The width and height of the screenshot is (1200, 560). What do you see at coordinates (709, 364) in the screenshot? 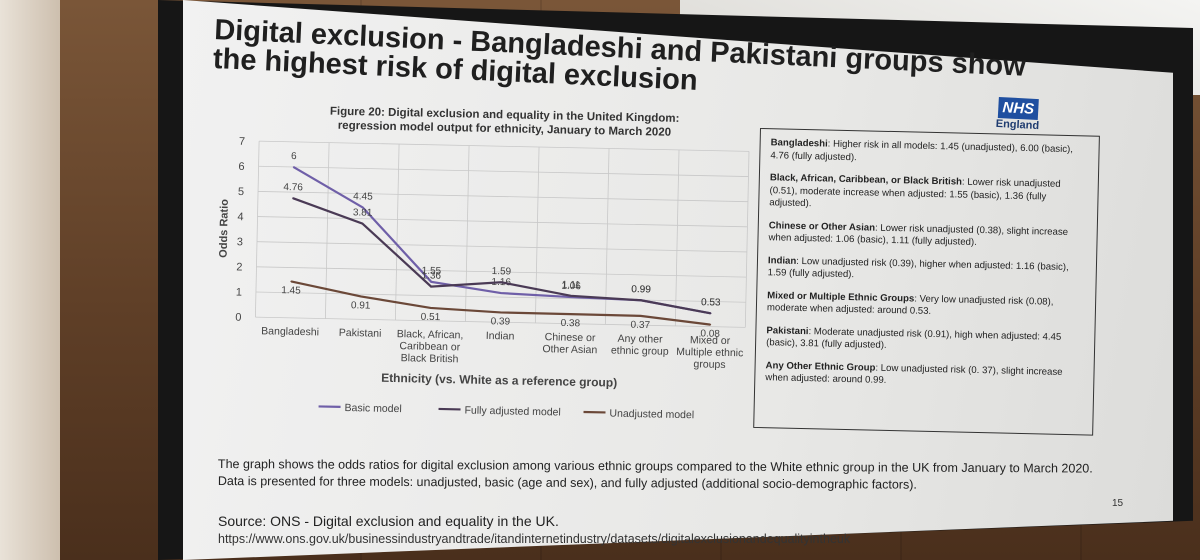
I see `x-tick-label: groups` at bounding box center [709, 364].